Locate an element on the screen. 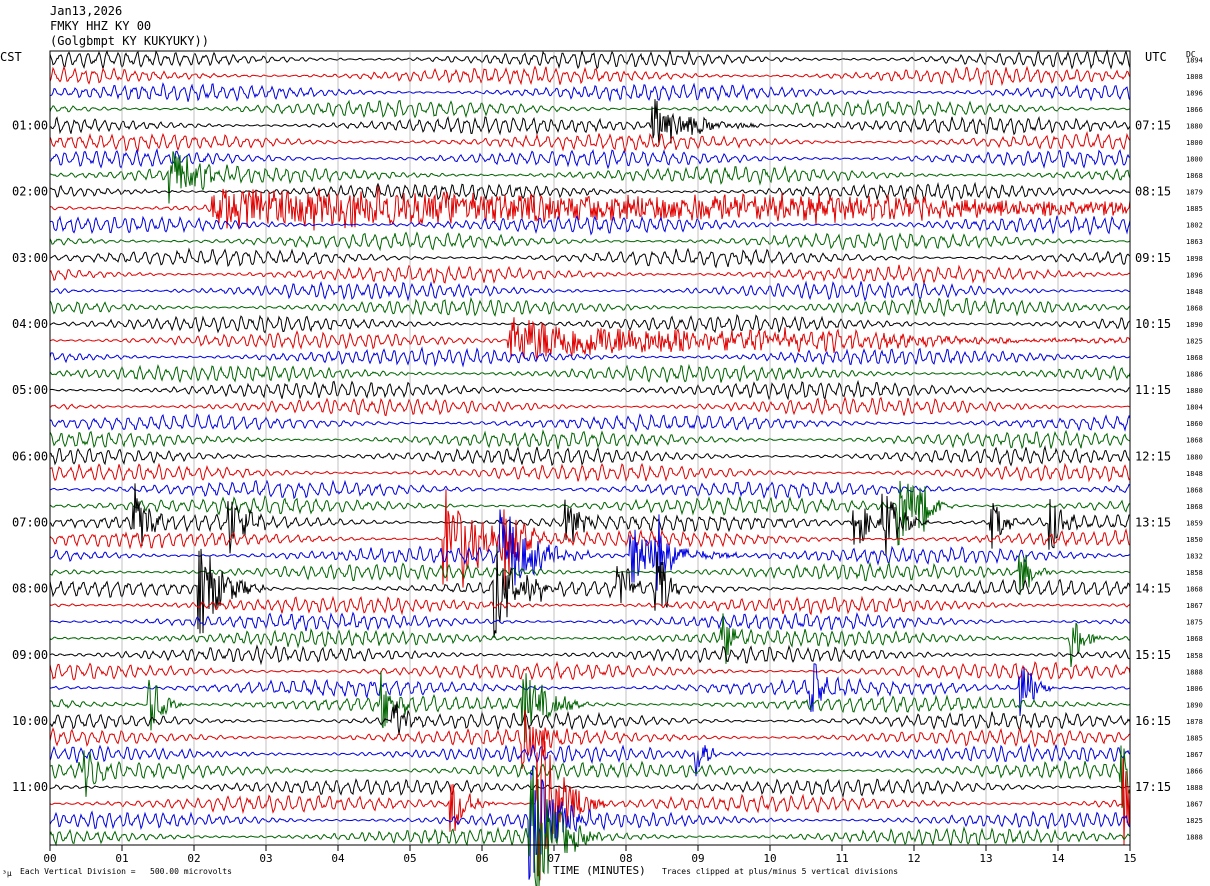  dc-offset-value: 1875 is located at coordinates (1194, 623).